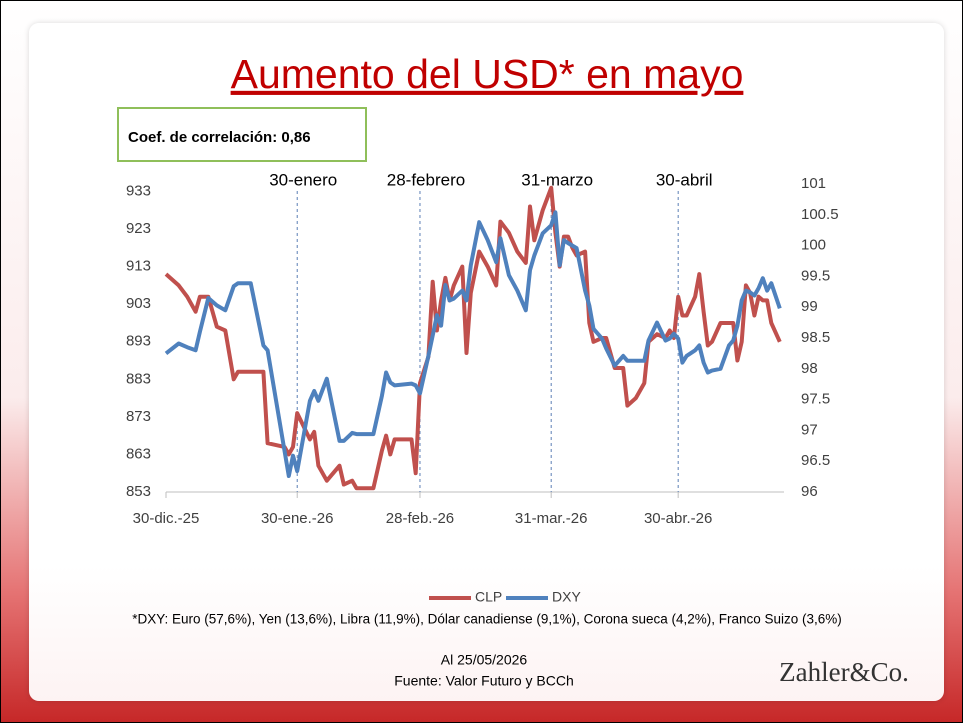 The height and width of the screenshot is (723, 963). What do you see at coordinates (809, 491) in the screenshot?
I see `y2-tick-label: 96` at bounding box center [809, 491].